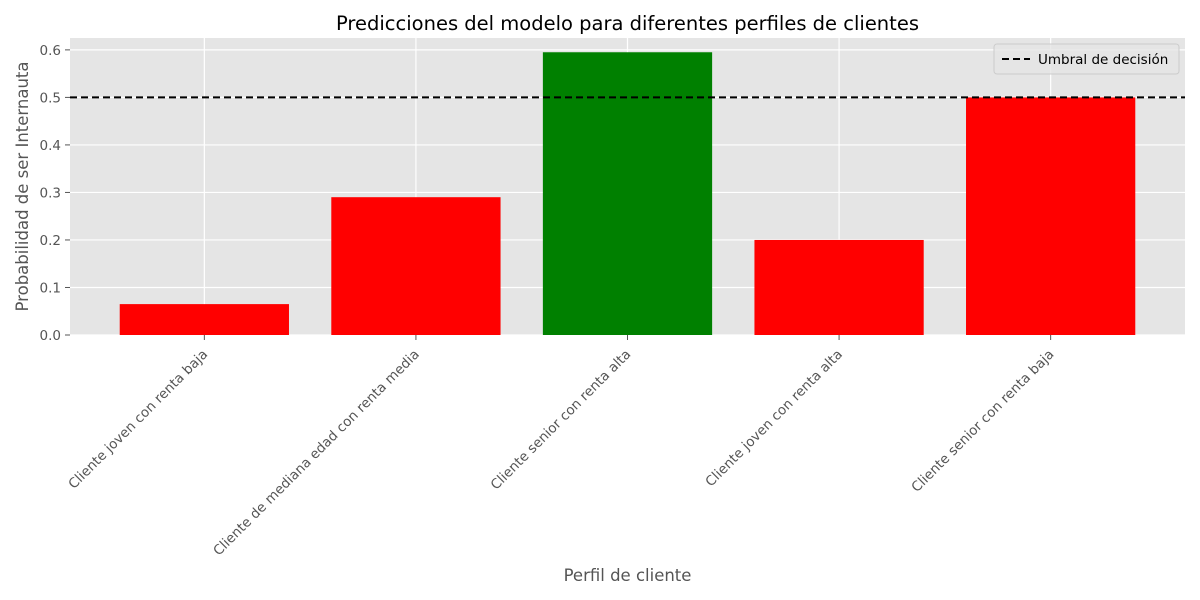 The image size is (1200, 600). Describe the element at coordinates (561, 420) in the screenshot. I see `x-tick-label: Cliente senior con renta alta` at that location.